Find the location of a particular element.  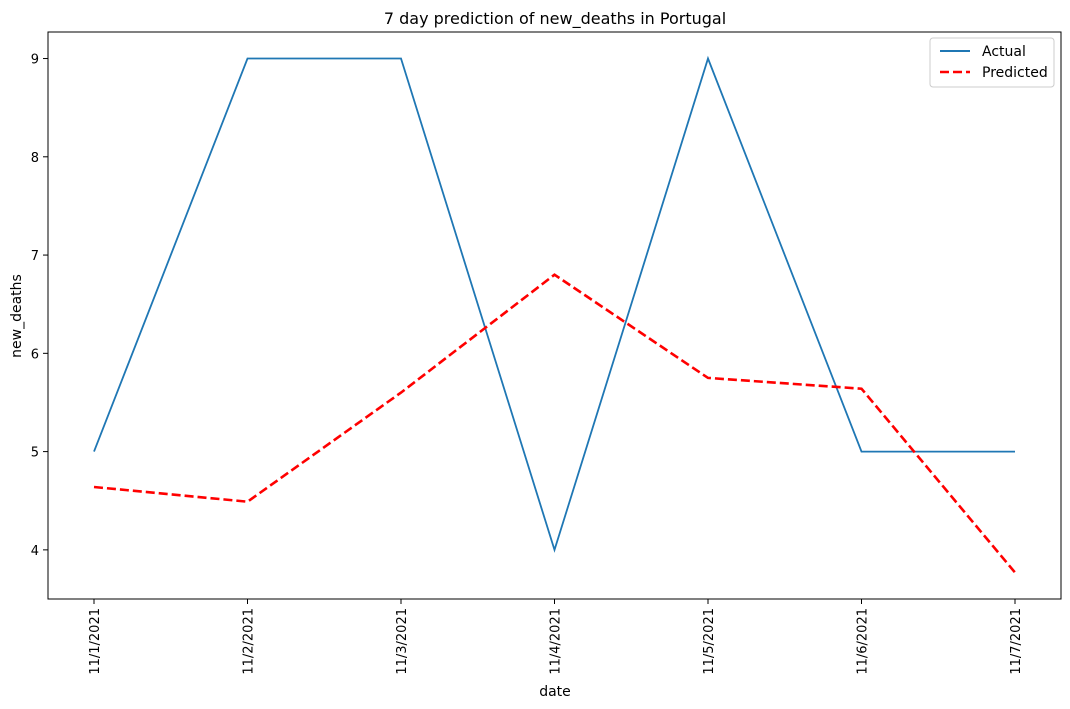

legend: Actual Predicted is located at coordinates (992, 62).